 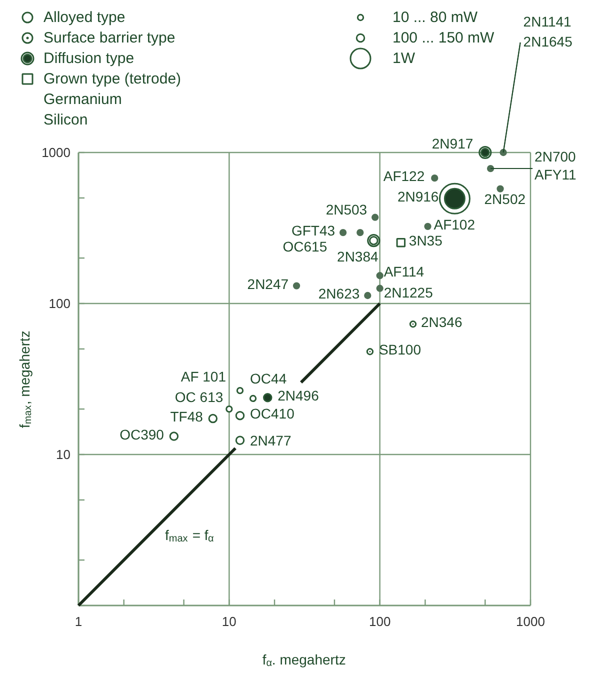 What do you see at coordinates (142, 434) in the screenshot?
I see `annotation: OC390` at bounding box center [142, 434].